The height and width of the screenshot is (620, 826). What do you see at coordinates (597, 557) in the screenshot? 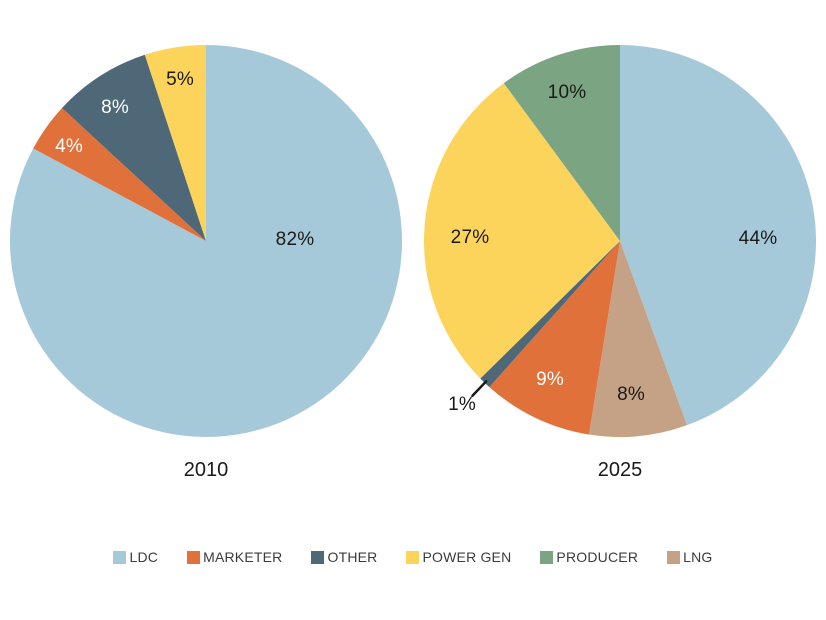
I see `legend-label-producer: PRODUCER` at bounding box center [597, 557].